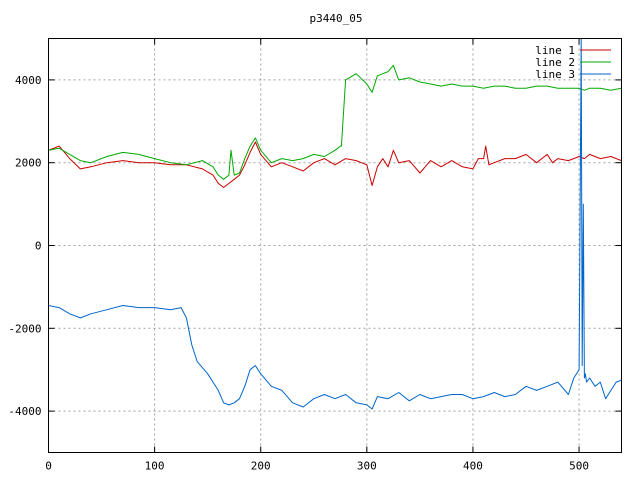  What do you see at coordinates (28, 163) in the screenshot?
I see `y-tick-label-3: 2000` at bounding box center [28, 163].